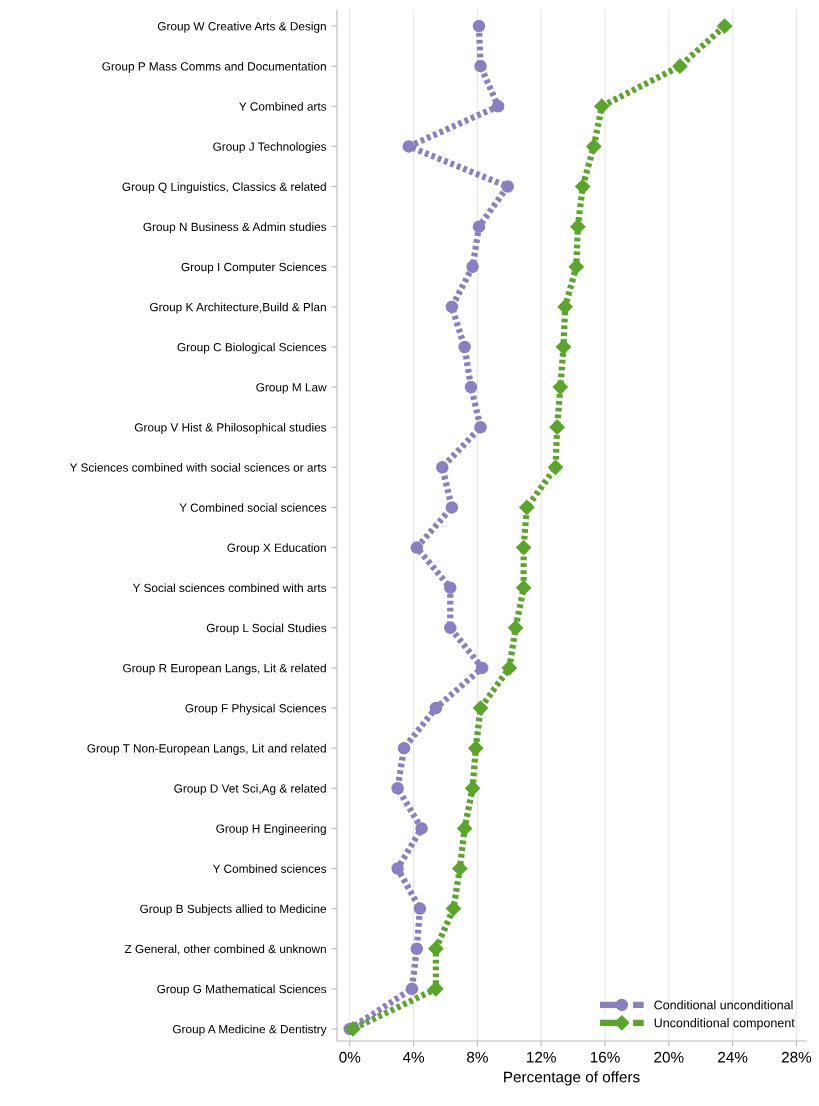 The width and height of the screenshot is (819, 1106). What do you see at coordinates (233, 910) in the screenshot?
I see `y-tick-label: Group B Subjects allied to Medicine` at bounding box center [233, 910].